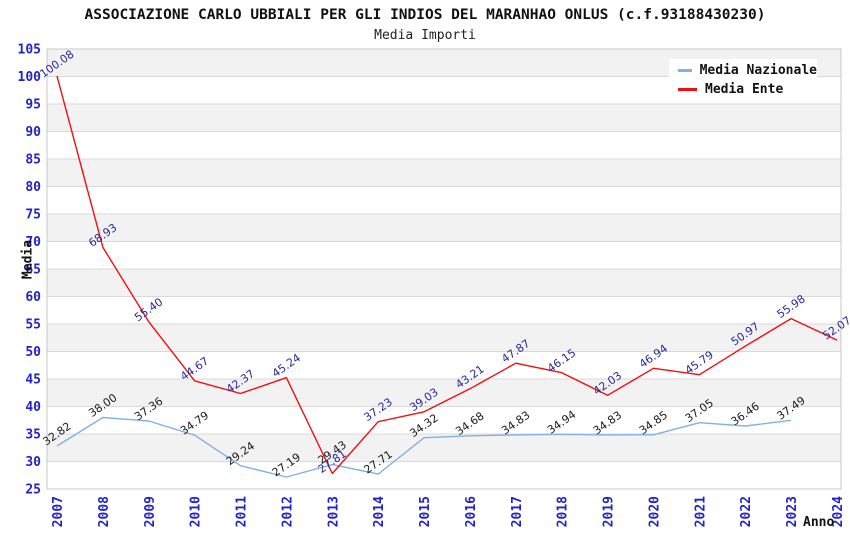 The image size is (850, 550). Describe the element at coordinates (563, 511) in the screenshot. I see `x-axis-tick-label: 2018` at that location.